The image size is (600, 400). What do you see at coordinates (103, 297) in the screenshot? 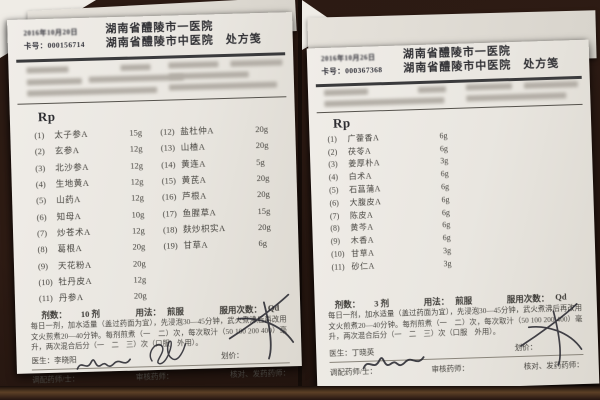
I see `rx-item-row: (11) 丹参A 20g` at bounding box center [103, 297].